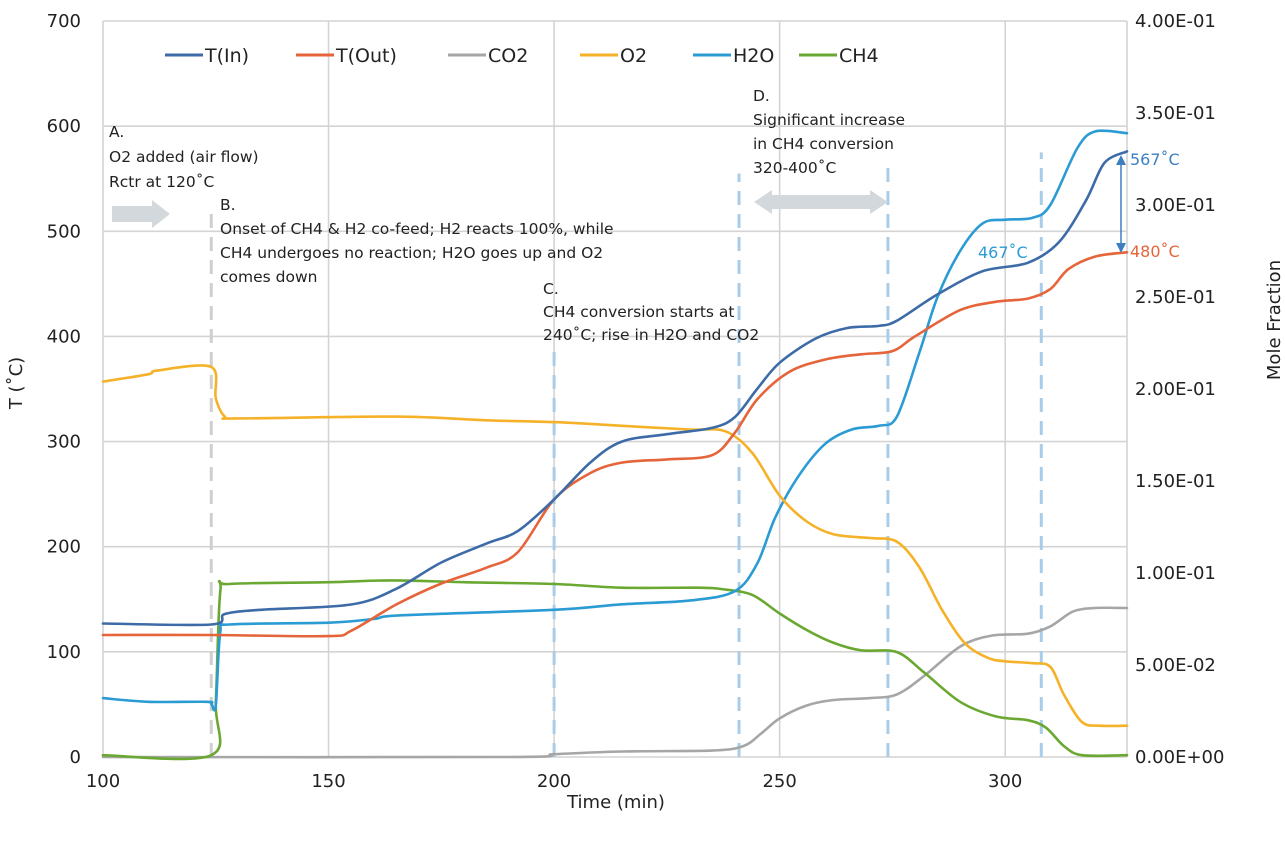  What do you see at coordinates (1155, 159) in the screenshot?
I see `temperature-label-567: 567˚C` at bounding box center [1155, 159].